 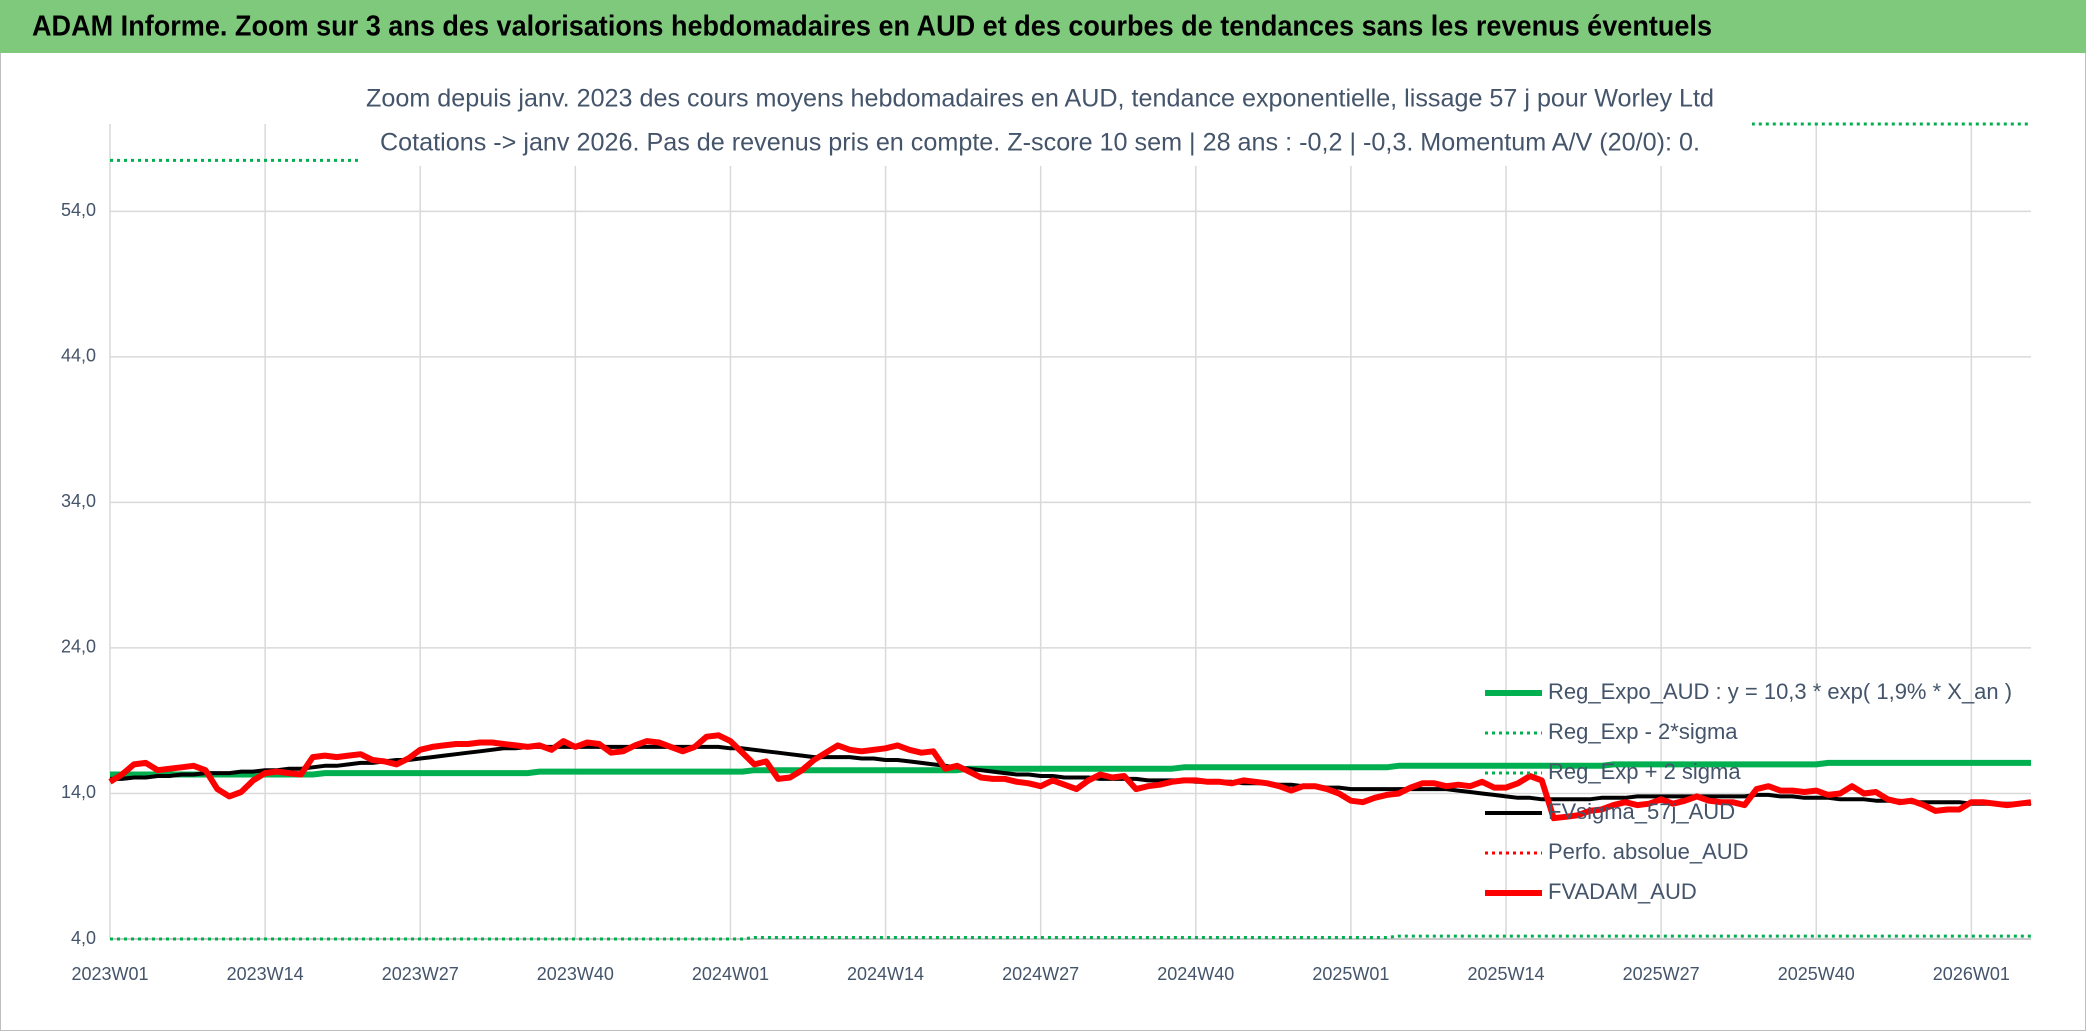 I want to click on x-tick-label: 2025W40, so click(x=1816, y=974).